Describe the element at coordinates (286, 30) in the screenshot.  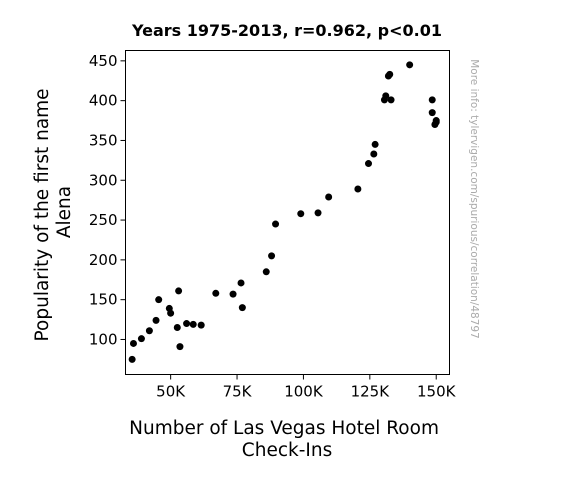
I see `chart-title: Years 1975-2013, r=0.962, p<0.01` at that location.